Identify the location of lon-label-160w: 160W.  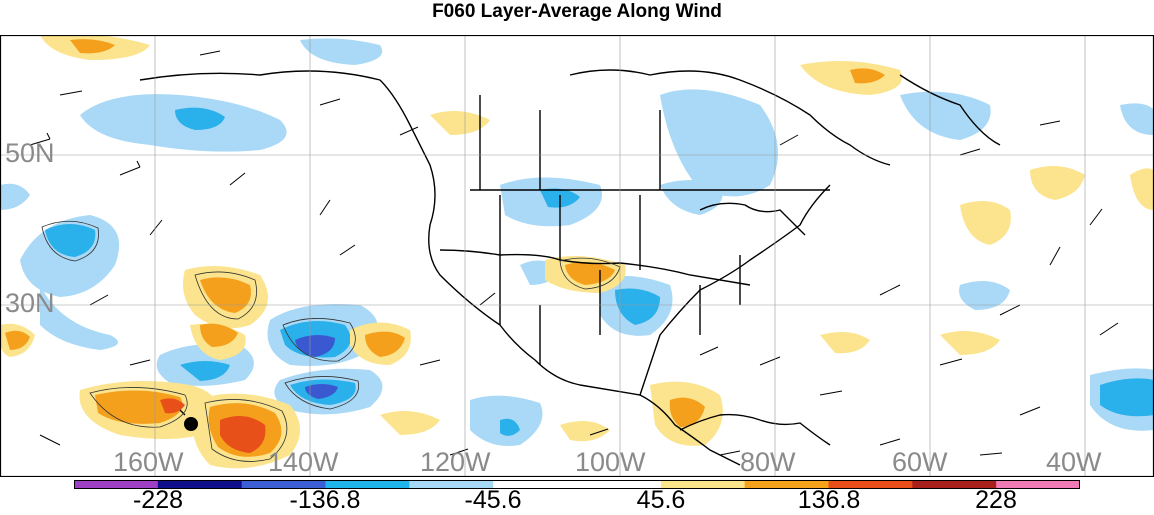
(148, 462).